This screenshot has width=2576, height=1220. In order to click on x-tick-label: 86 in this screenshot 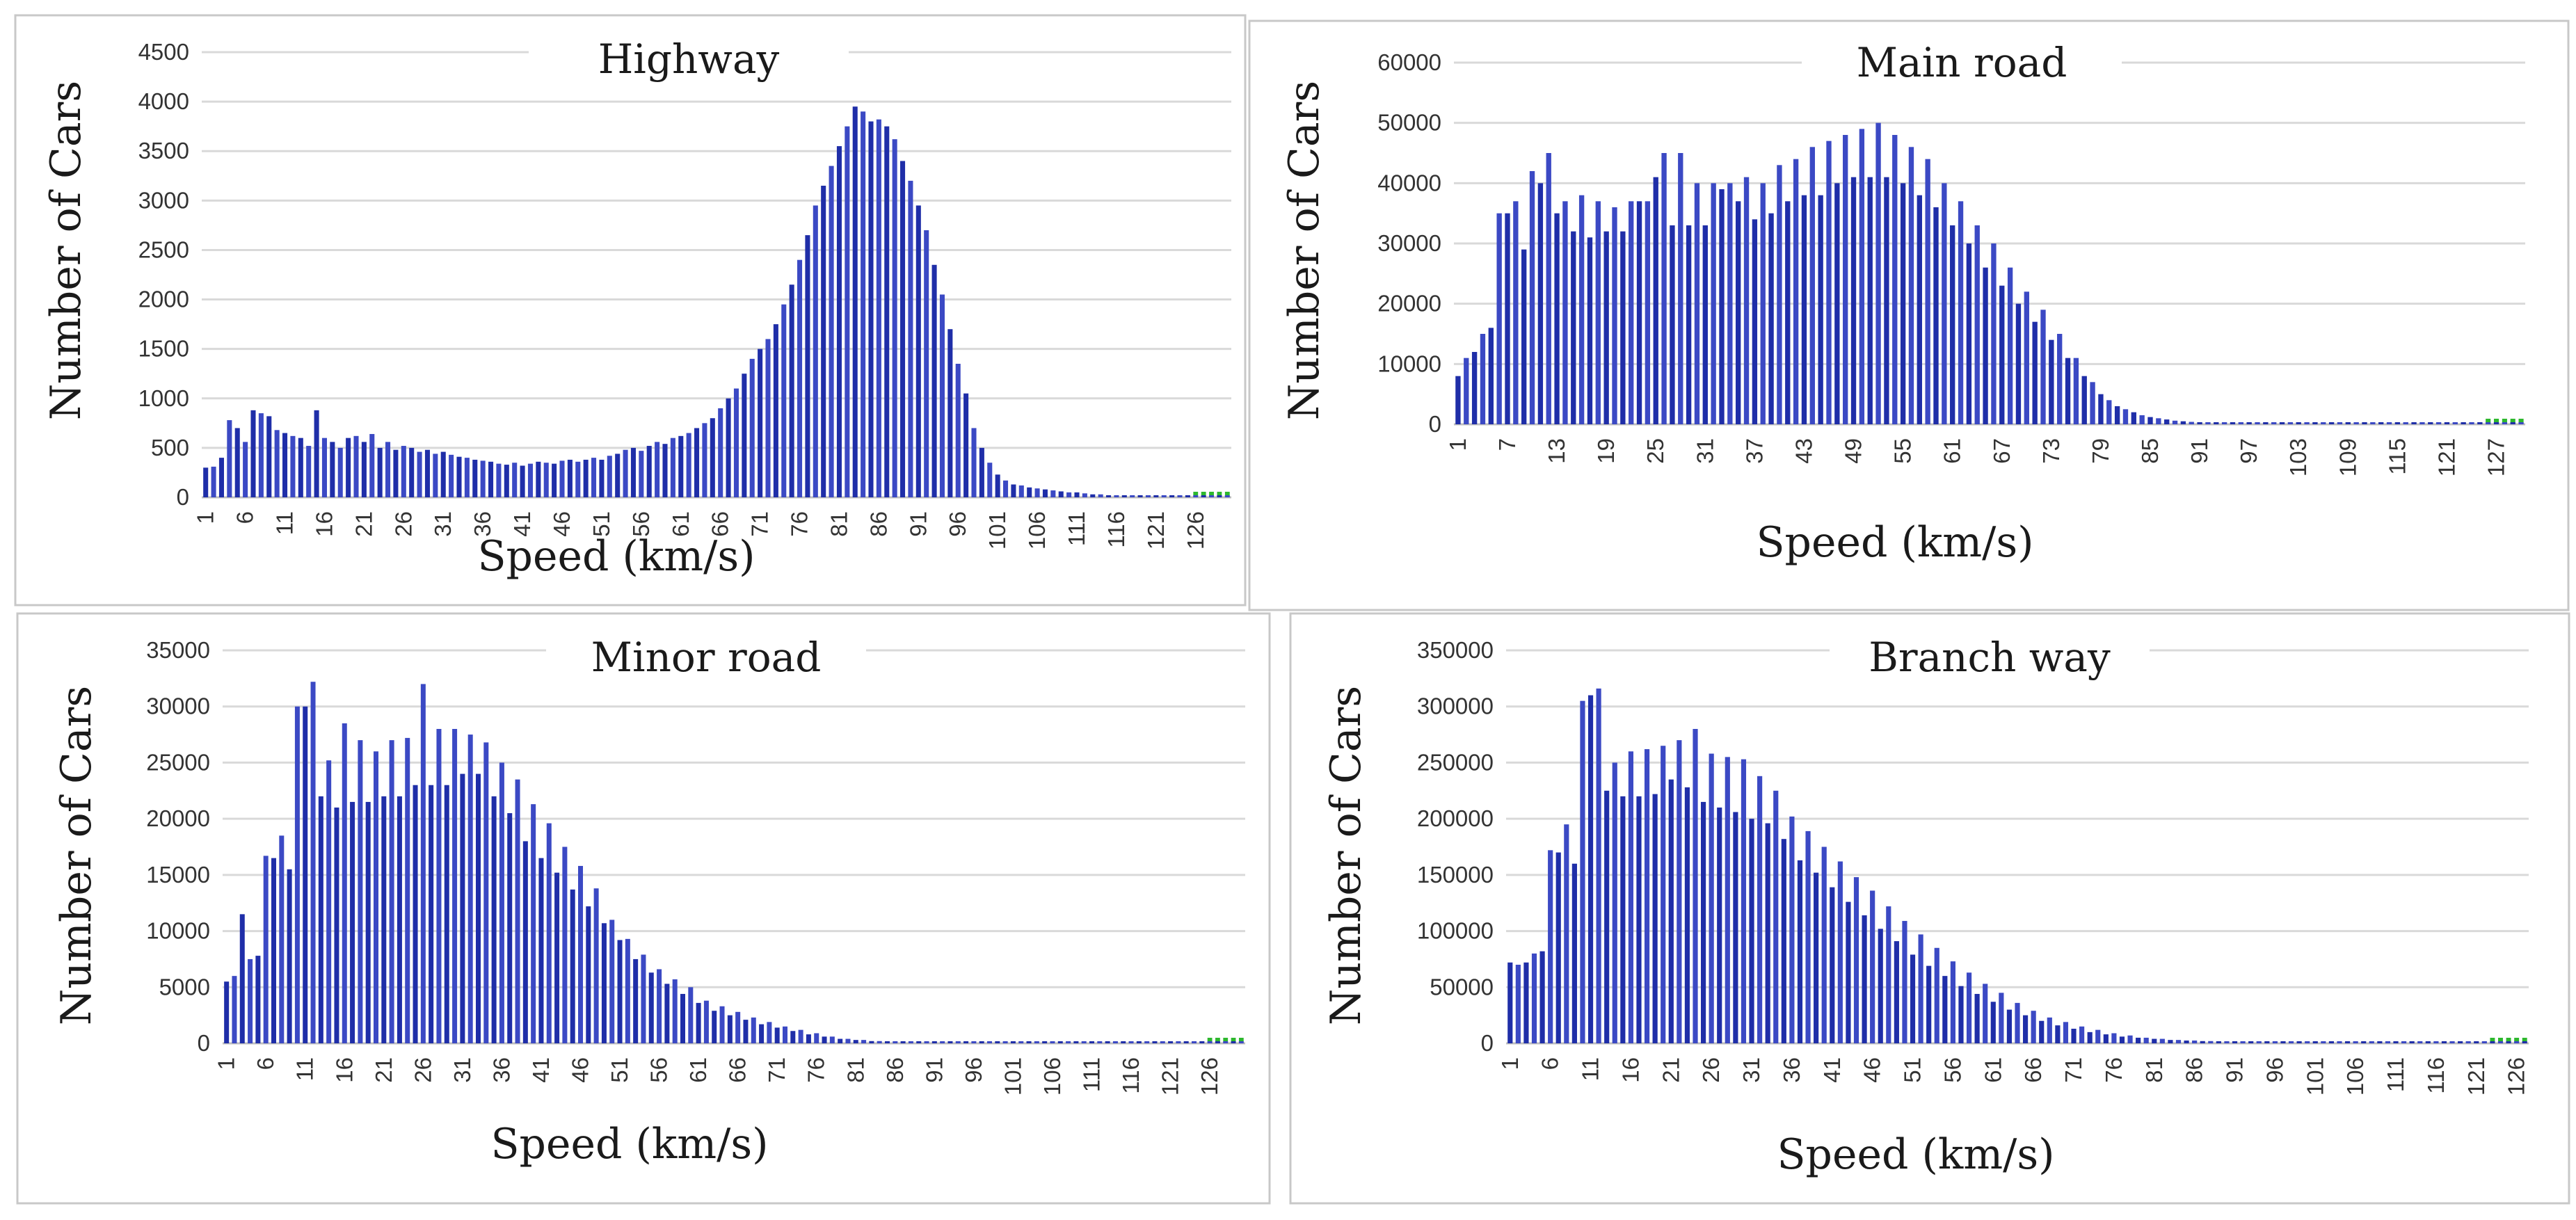, I will do `click(878, 524)`.